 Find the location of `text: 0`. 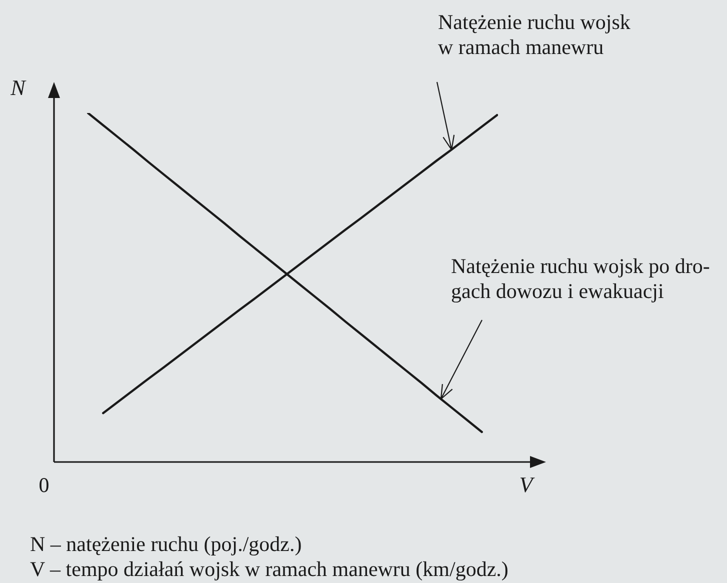

text: 0 is located at coordinates (44, 485).